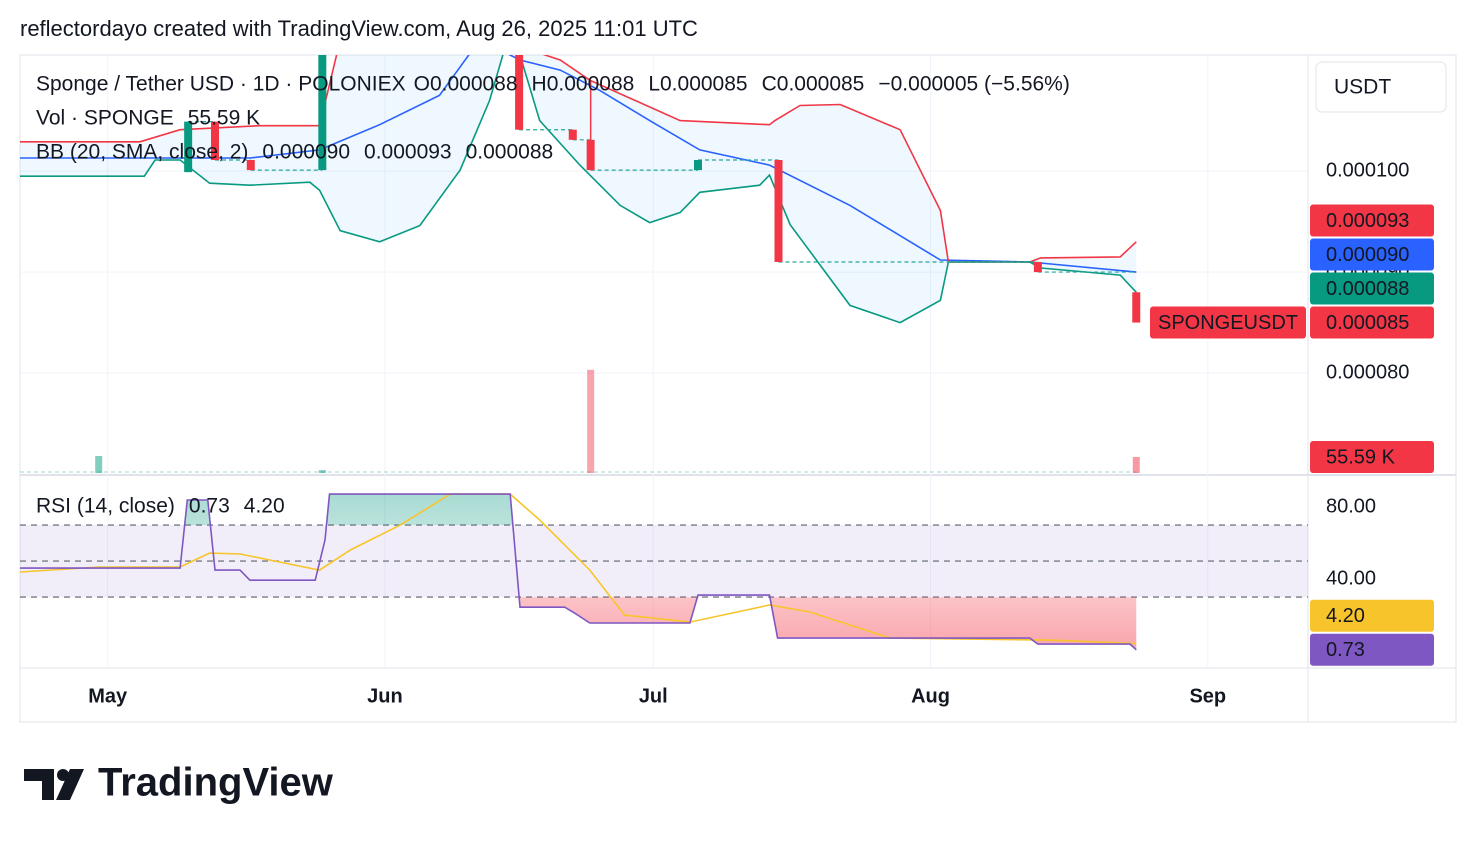 This screenshot has height=844, width=1476. I want to click on price-tag: 0.000085 SPONGEUSDT, so click(1292, 322).